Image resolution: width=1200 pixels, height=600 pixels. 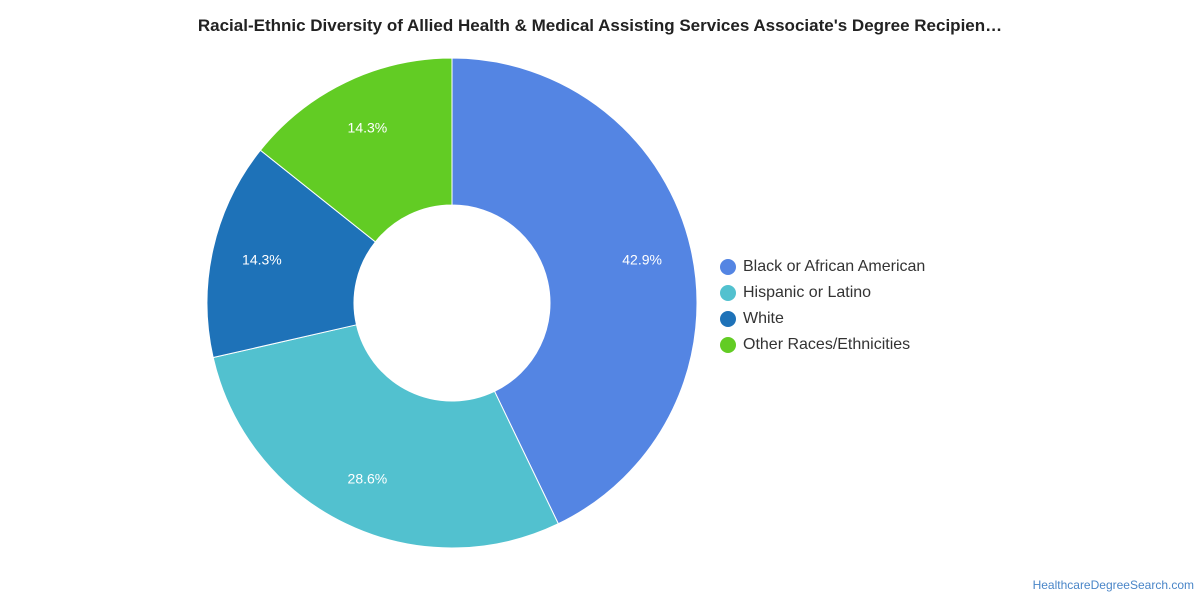 I want to click on slice-value-label: 28.6%, so click(x=368, y=479).